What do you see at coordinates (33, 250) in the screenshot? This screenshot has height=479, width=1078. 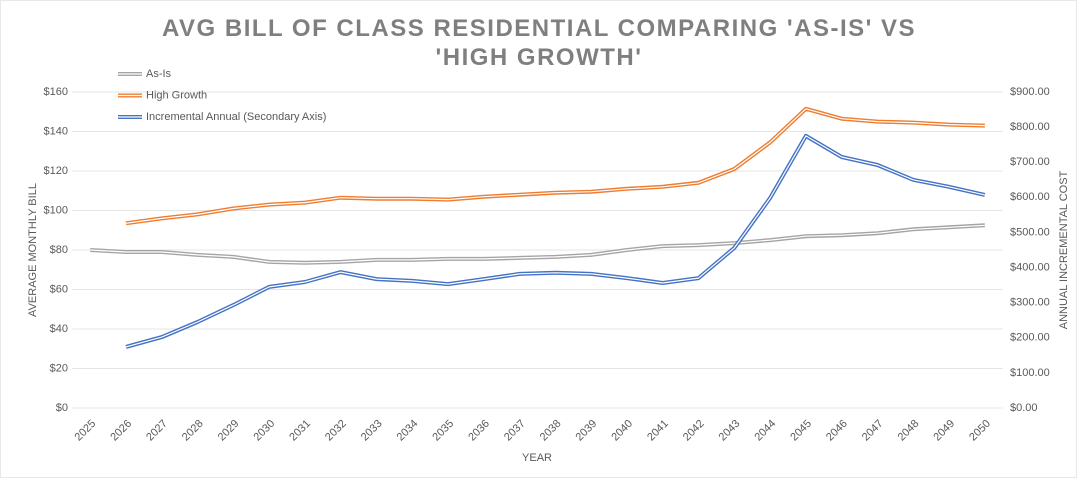 I see `y-axis-label: AVERAGE MONTHLY BILL` at bounding box center [33, 250].